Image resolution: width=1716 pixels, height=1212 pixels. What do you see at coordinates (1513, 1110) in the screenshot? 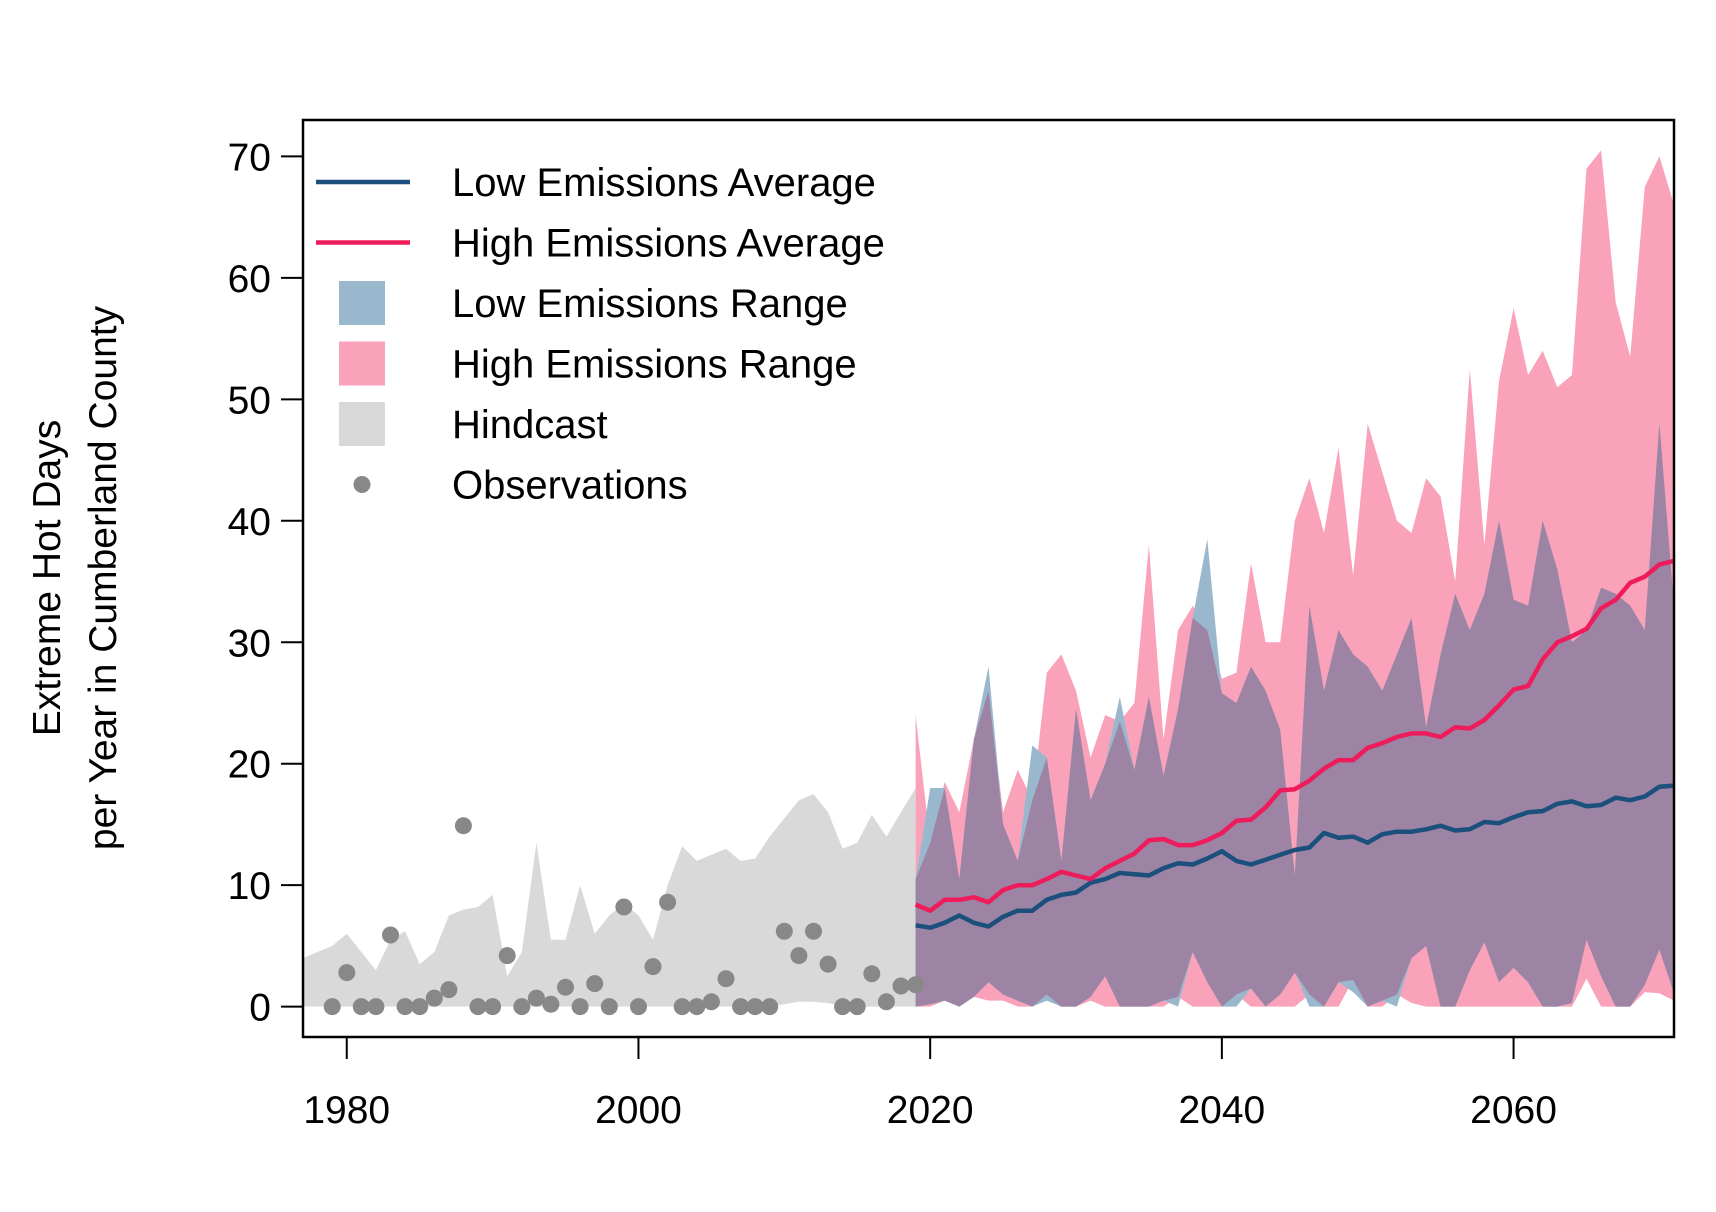
I see `x-tick-label: 2060` at bounding box center [1513, 1110].